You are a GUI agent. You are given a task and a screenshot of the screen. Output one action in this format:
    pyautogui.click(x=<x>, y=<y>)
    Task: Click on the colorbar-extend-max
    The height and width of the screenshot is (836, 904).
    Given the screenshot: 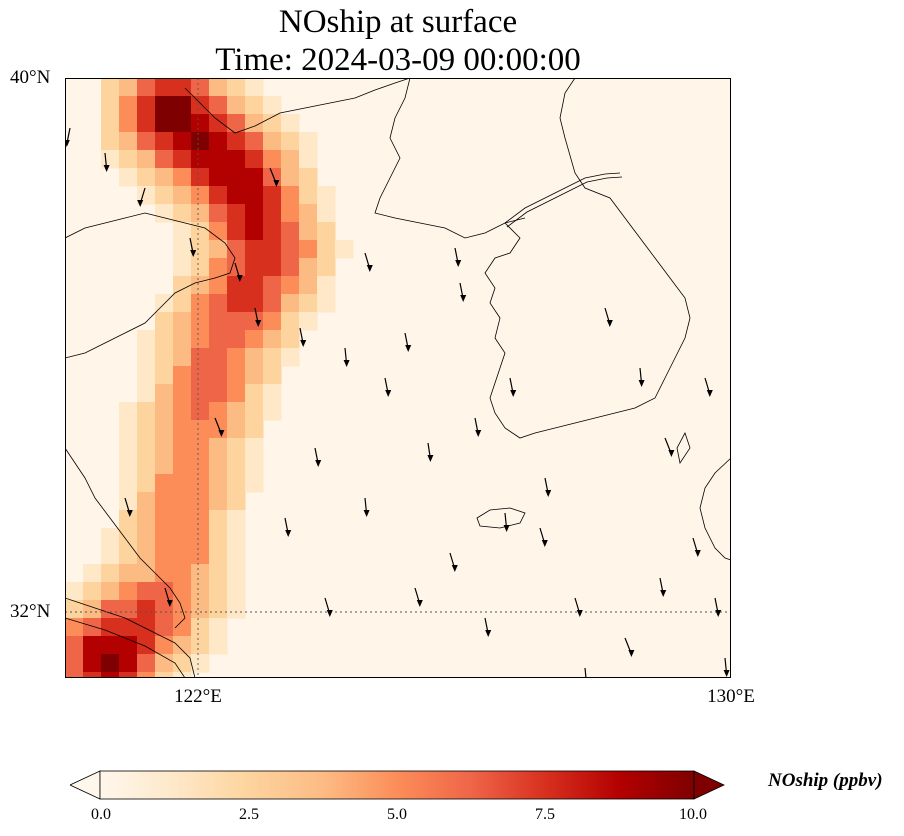 What is the action you would take?
    pyautogui.click(x=709, y=785)
    